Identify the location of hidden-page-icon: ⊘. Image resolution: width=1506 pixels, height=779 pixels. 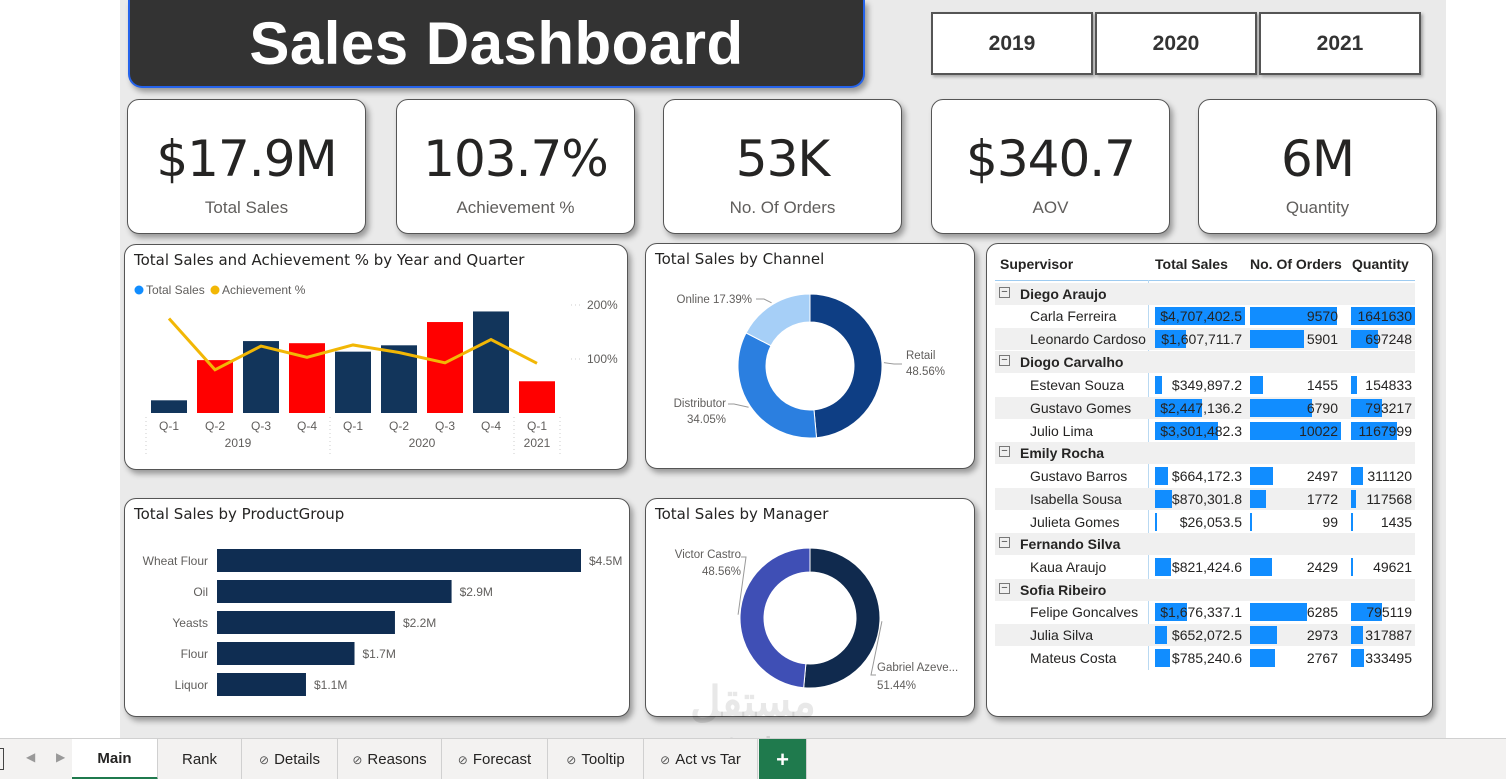
(665, 759).